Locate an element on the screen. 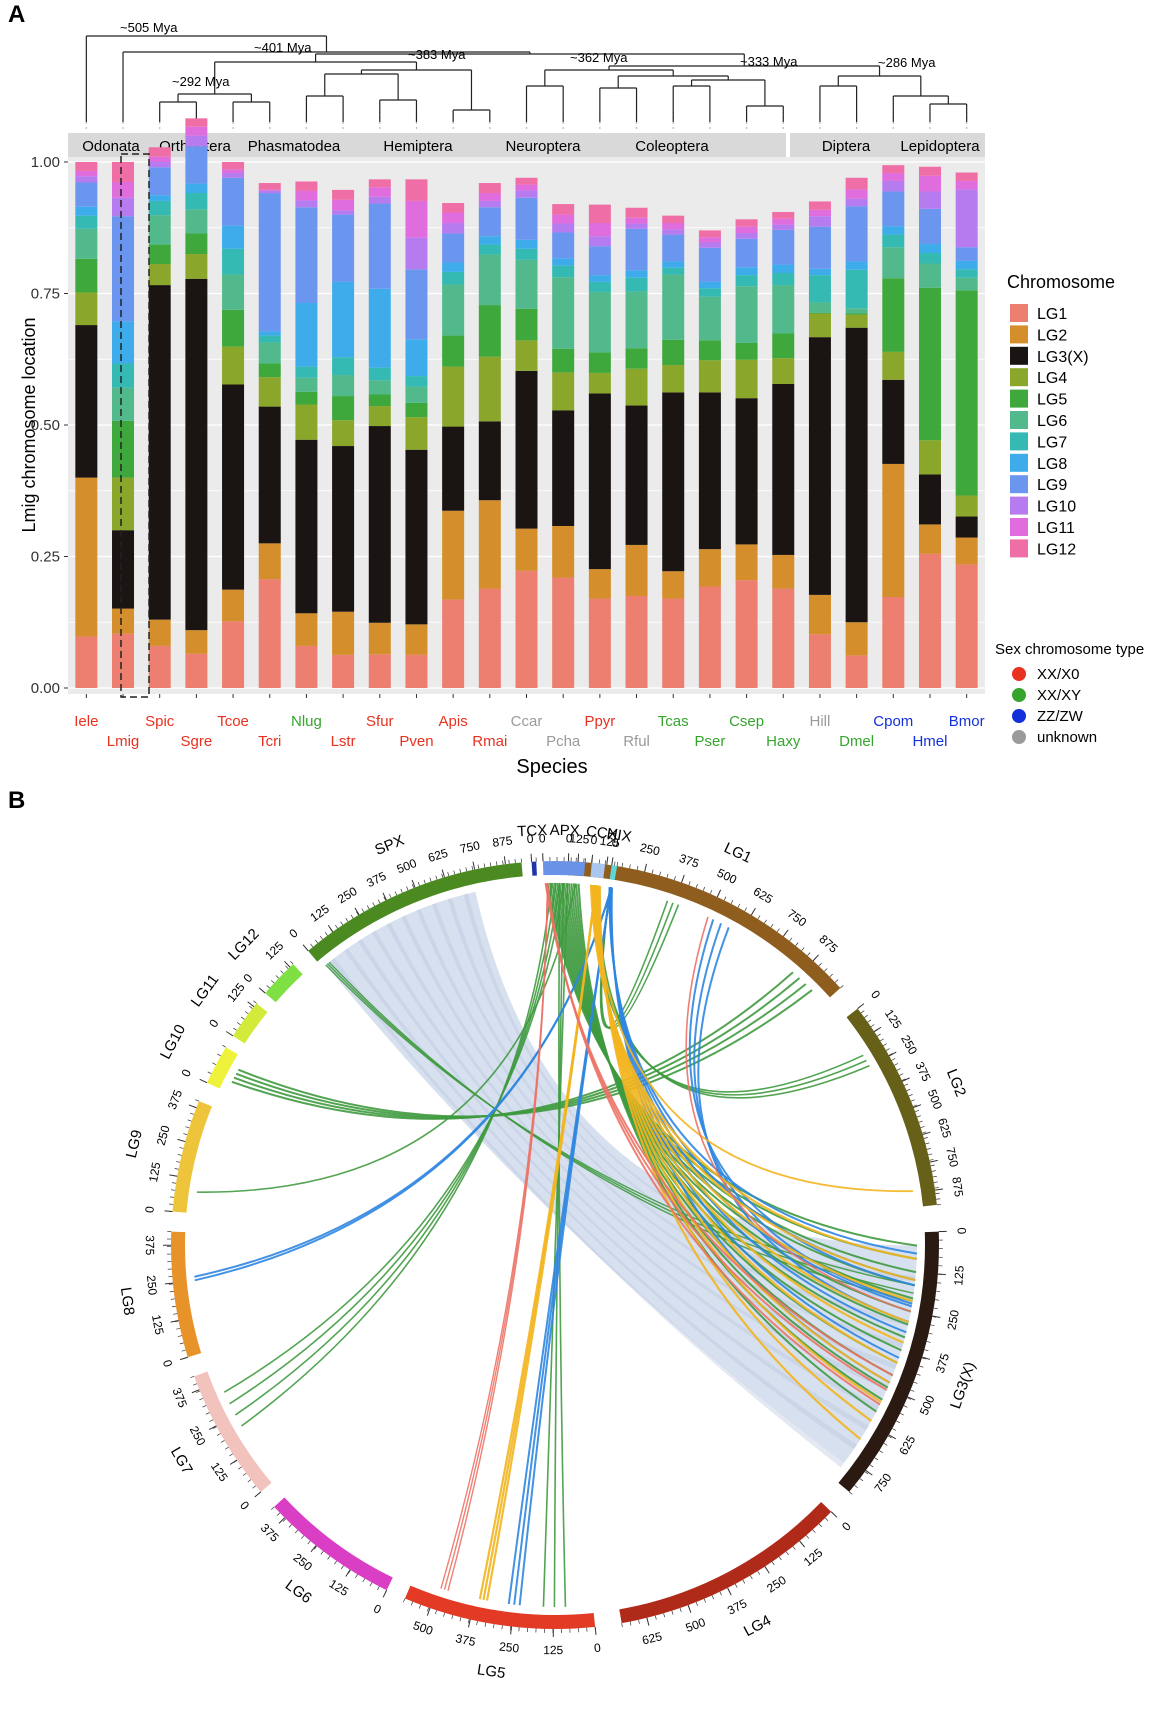 Image resolution: width=1170 pixels, height=1713 pixels. tick-label: 125 is located at coordinates (893, 1019).